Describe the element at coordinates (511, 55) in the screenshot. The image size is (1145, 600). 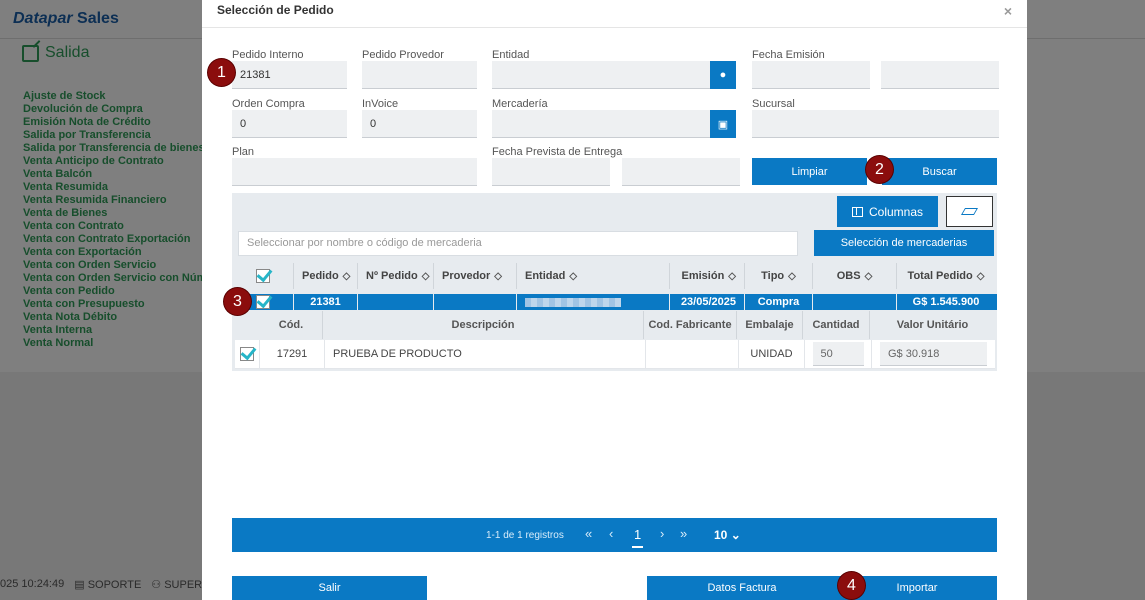
I see `entidad-label: Entidad` at that location.